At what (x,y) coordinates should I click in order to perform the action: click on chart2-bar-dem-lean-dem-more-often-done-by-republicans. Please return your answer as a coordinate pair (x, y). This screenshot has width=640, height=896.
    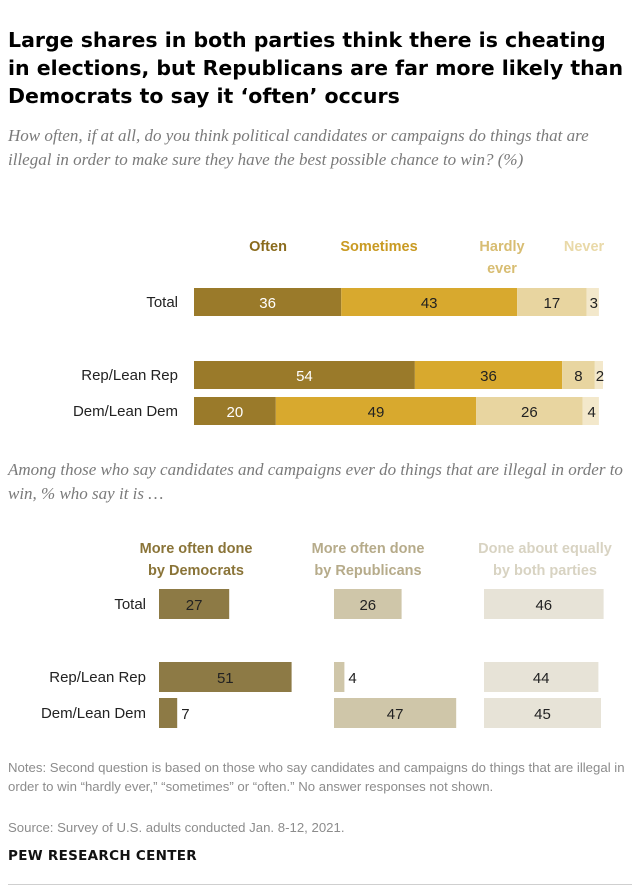
    Looking at the image, I should click on (395, 713).